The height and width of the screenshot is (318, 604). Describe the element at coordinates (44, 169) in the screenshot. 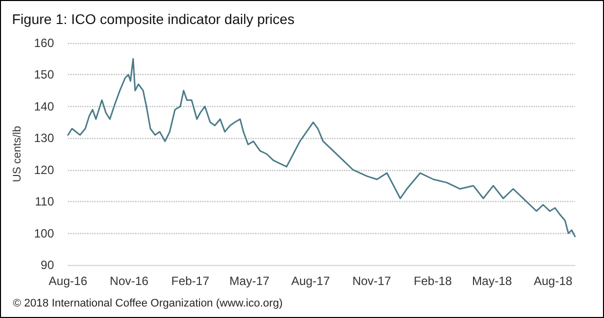

I see `y-tick-label: 120` at that location.